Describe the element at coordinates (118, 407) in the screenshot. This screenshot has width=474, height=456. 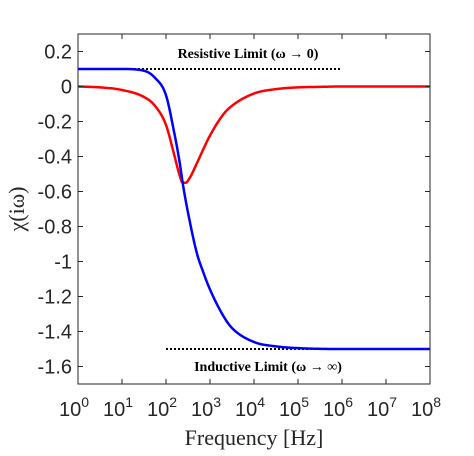
I see `x-tick-label: 10¹` at that location.